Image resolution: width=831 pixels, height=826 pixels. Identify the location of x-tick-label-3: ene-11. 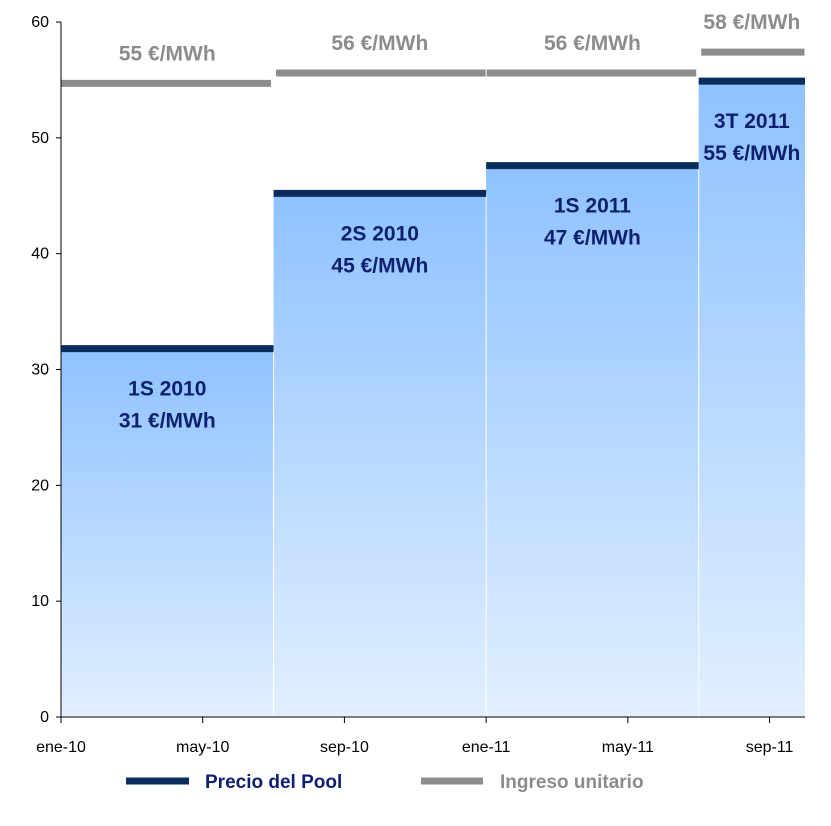
(486, 747).